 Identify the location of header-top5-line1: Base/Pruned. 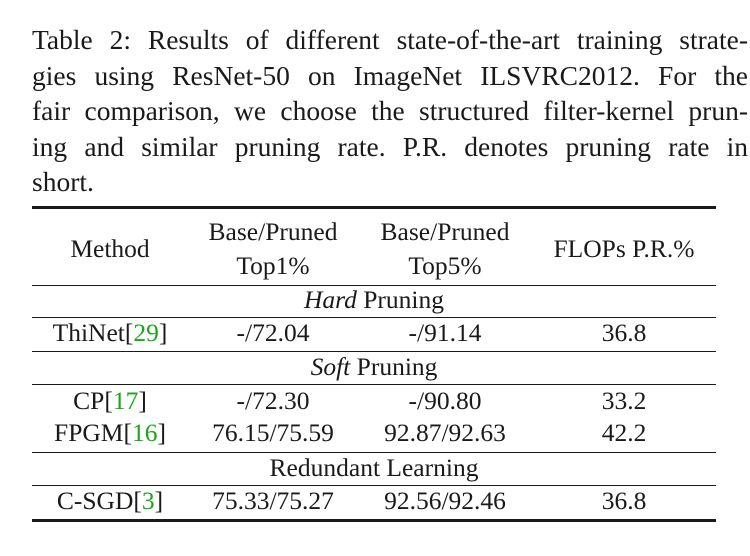
(445, 231).